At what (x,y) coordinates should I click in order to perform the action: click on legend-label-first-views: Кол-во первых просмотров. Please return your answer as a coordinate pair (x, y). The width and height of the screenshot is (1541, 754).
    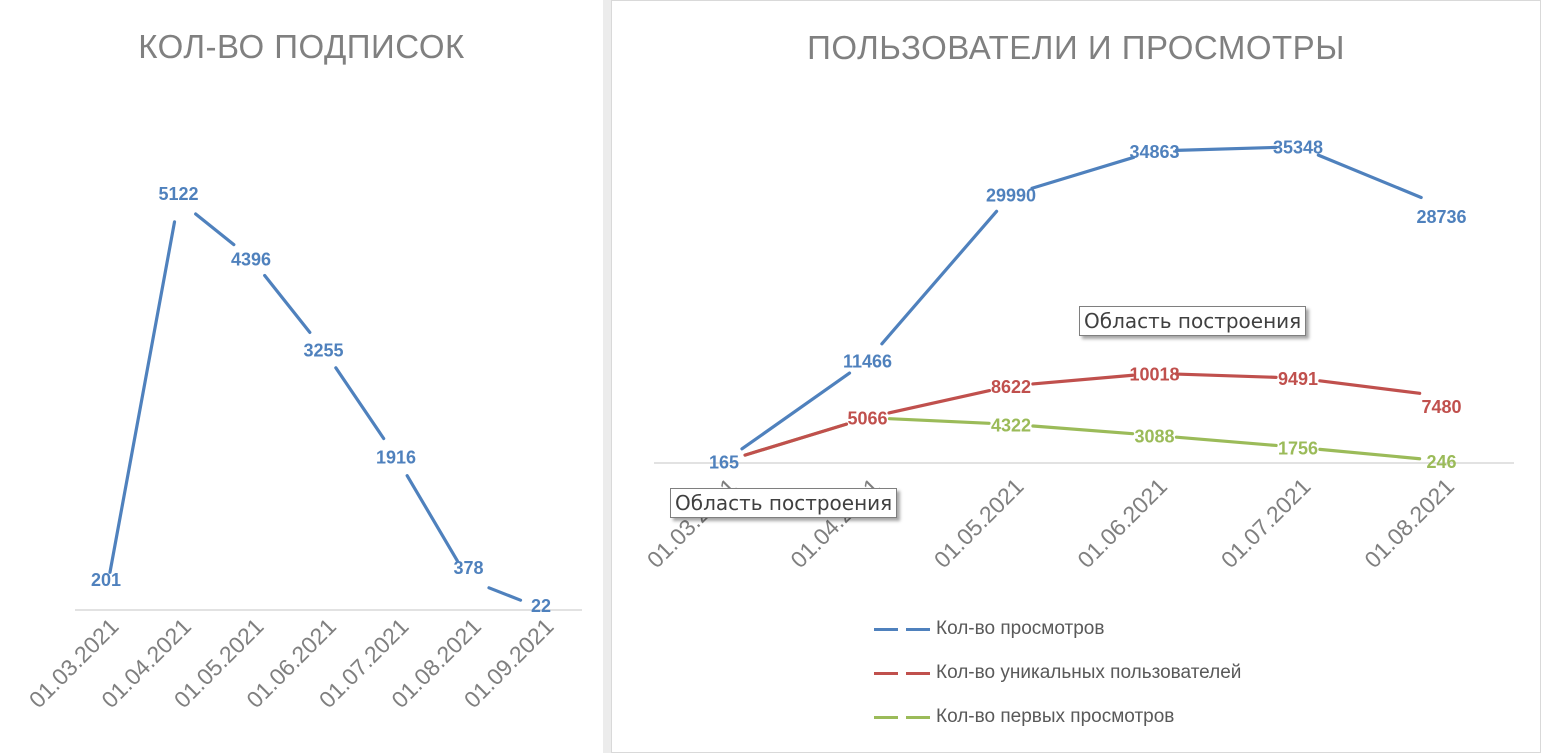
    Looking at the image, I should click on (1055, 716).